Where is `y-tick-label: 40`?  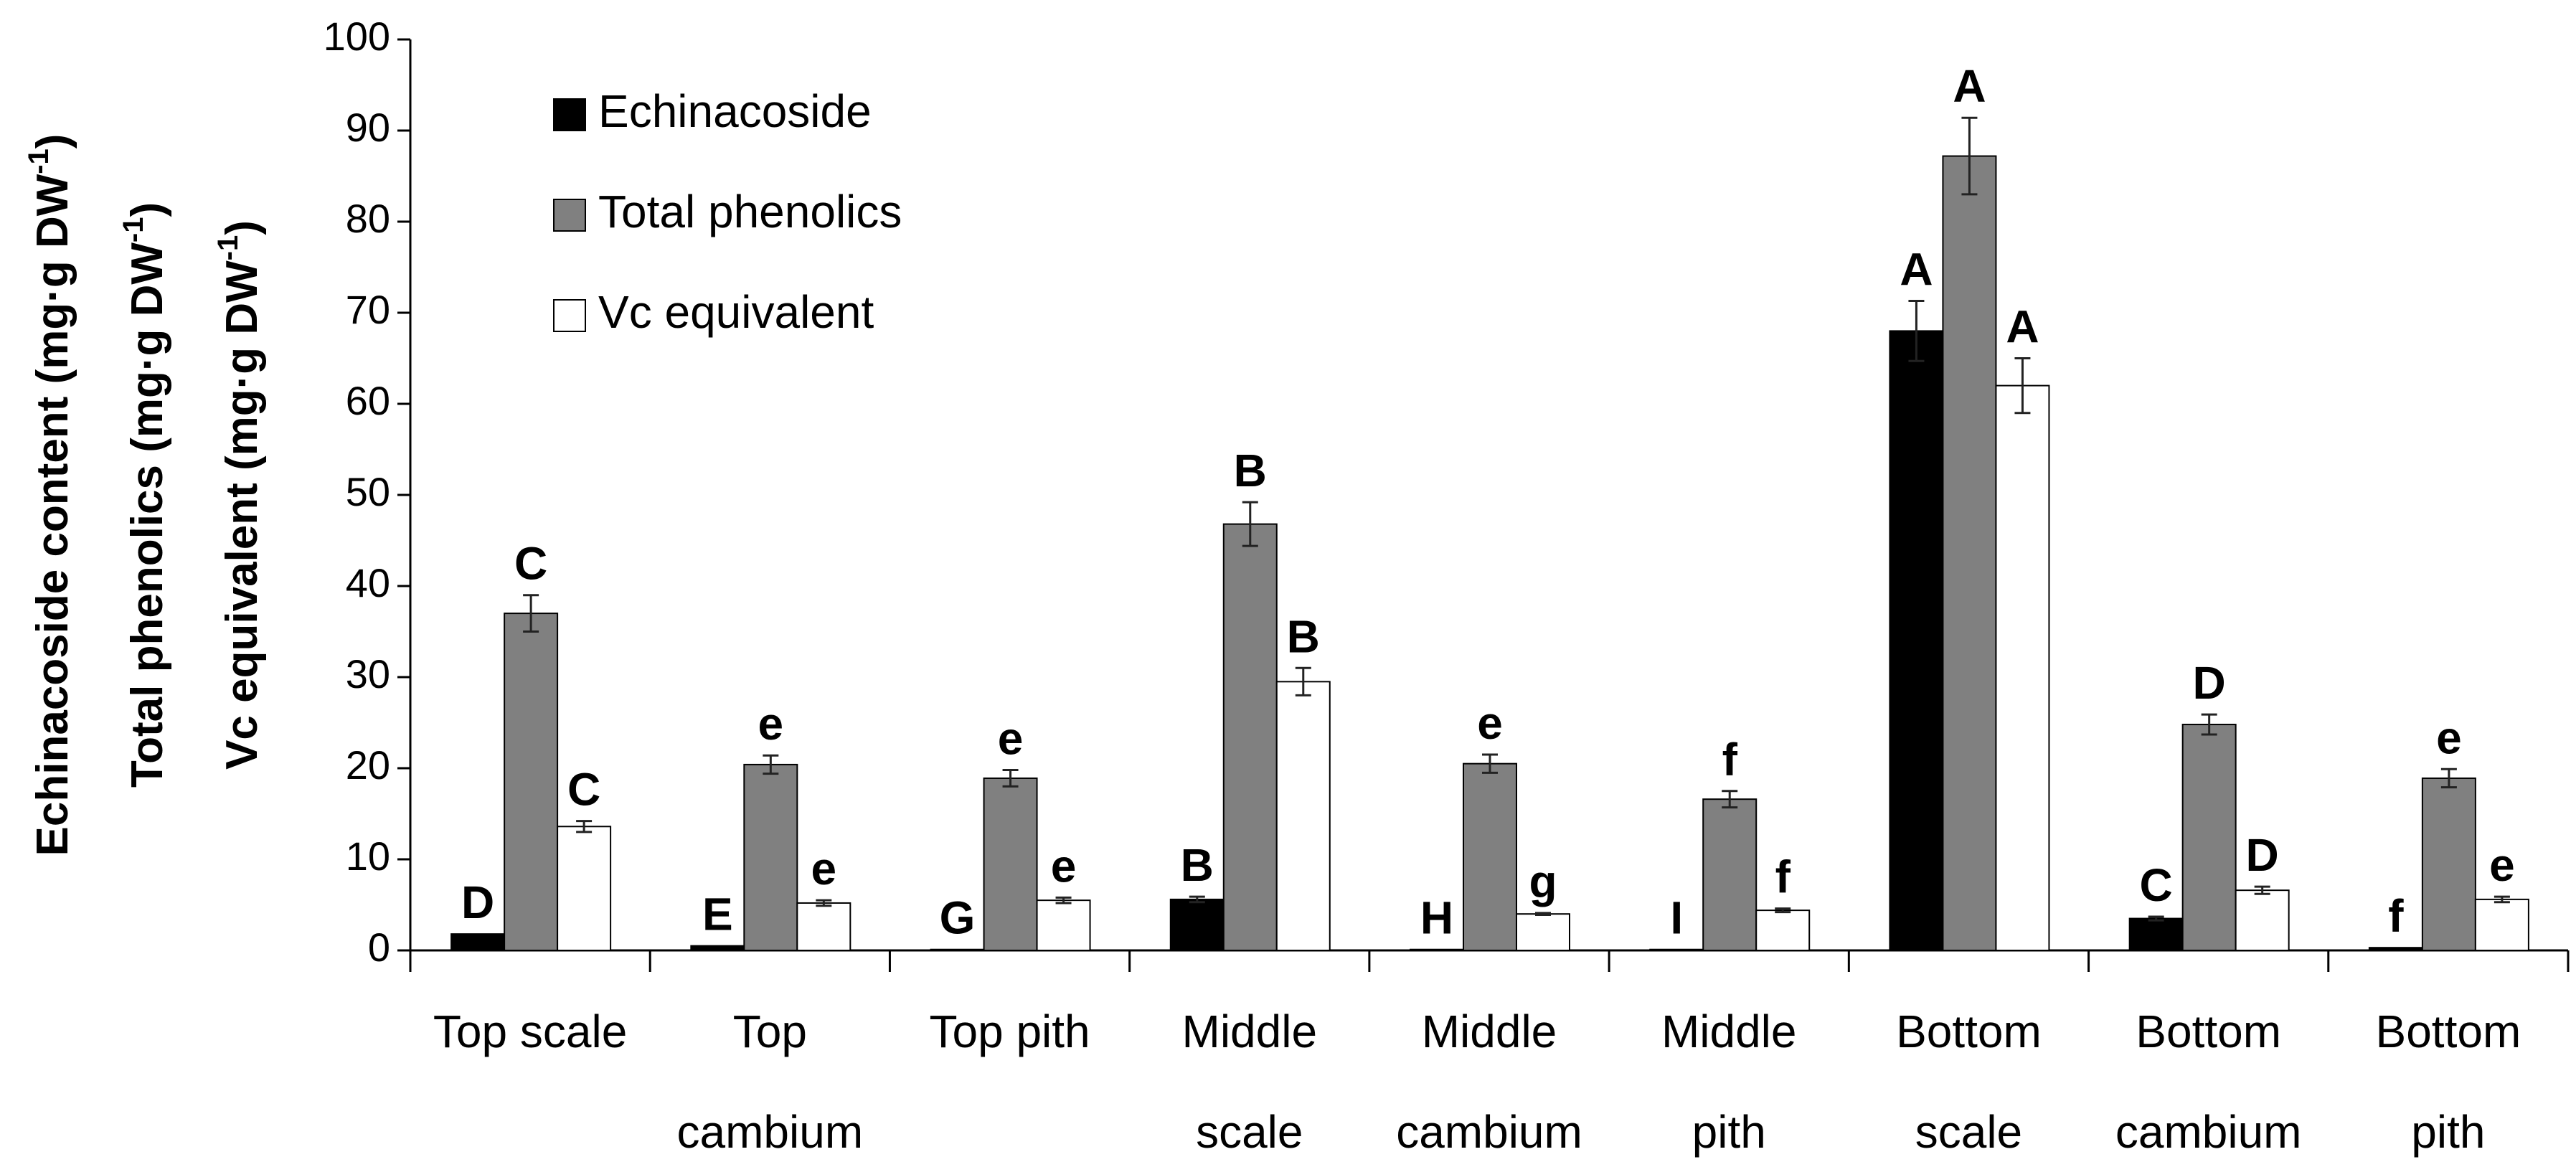
y-tick-label: 40 is located at coordinates (368, 582).